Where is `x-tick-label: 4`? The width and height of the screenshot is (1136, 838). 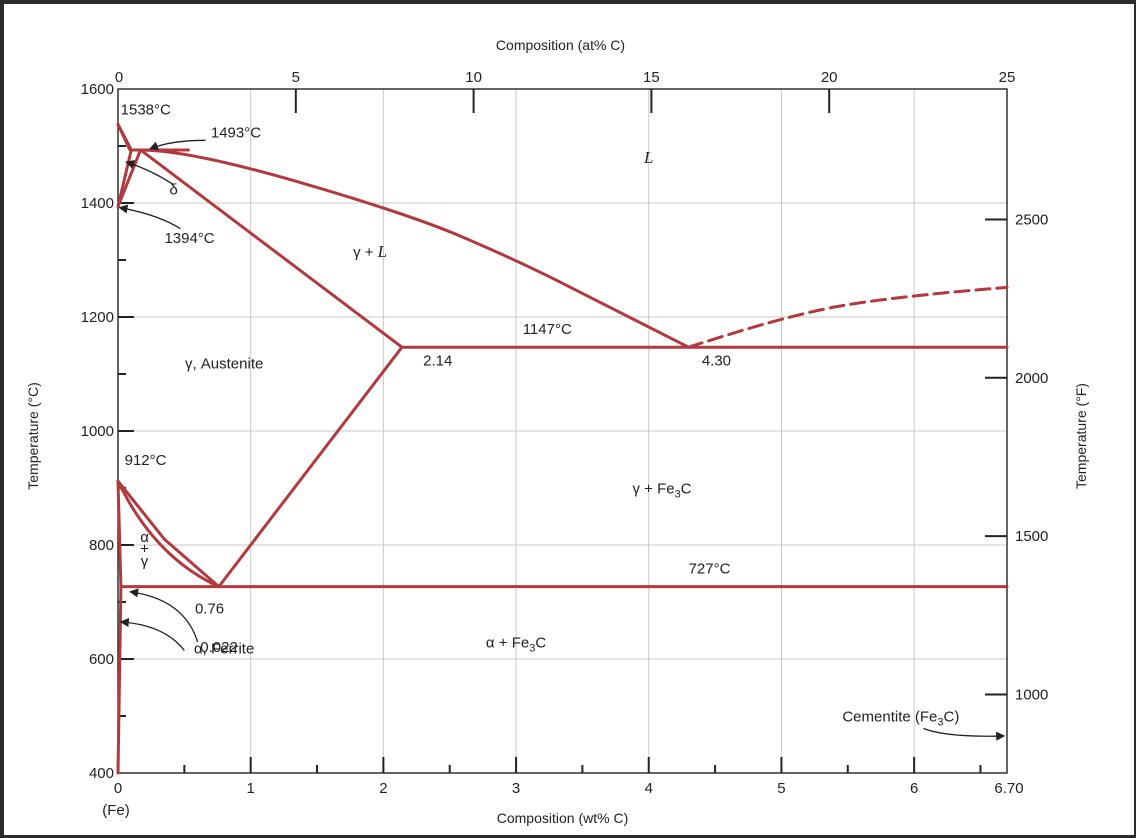 x-tick-label: 4 is located at coordinates (649, 788).